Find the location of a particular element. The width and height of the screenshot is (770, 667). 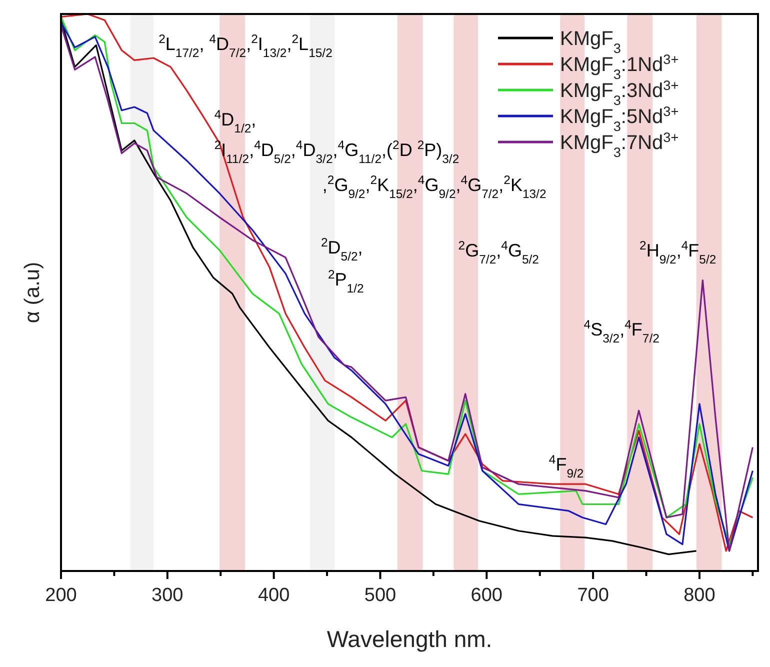

annotation: $^{4}$F$_{9/2}$ is located at coordinates (566, 466).